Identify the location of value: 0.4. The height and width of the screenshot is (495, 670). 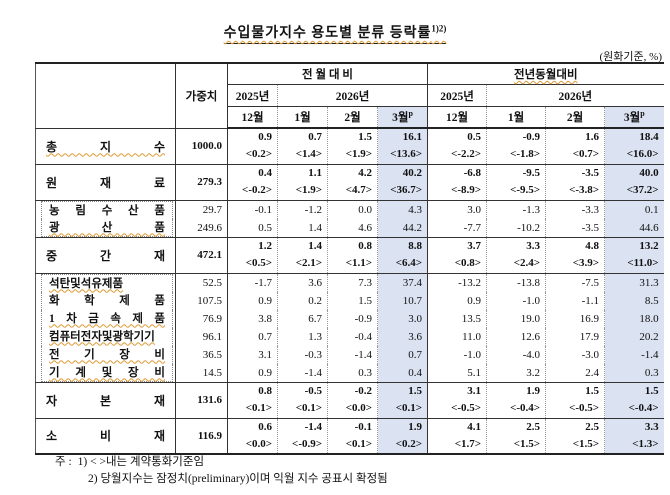
(265, 173).